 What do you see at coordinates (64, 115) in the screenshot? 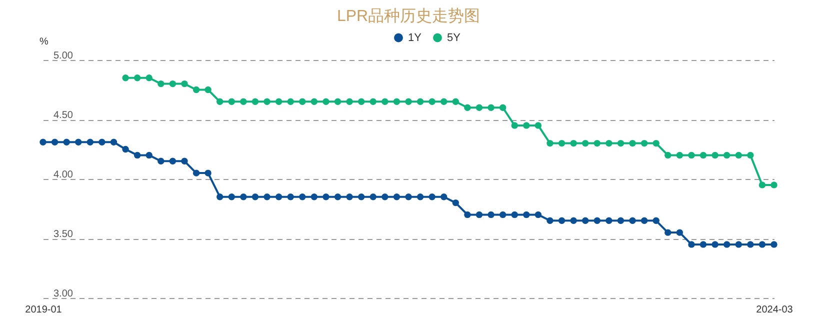
I see `y-tick-label: 4.50` at bounding box center [64, 115].